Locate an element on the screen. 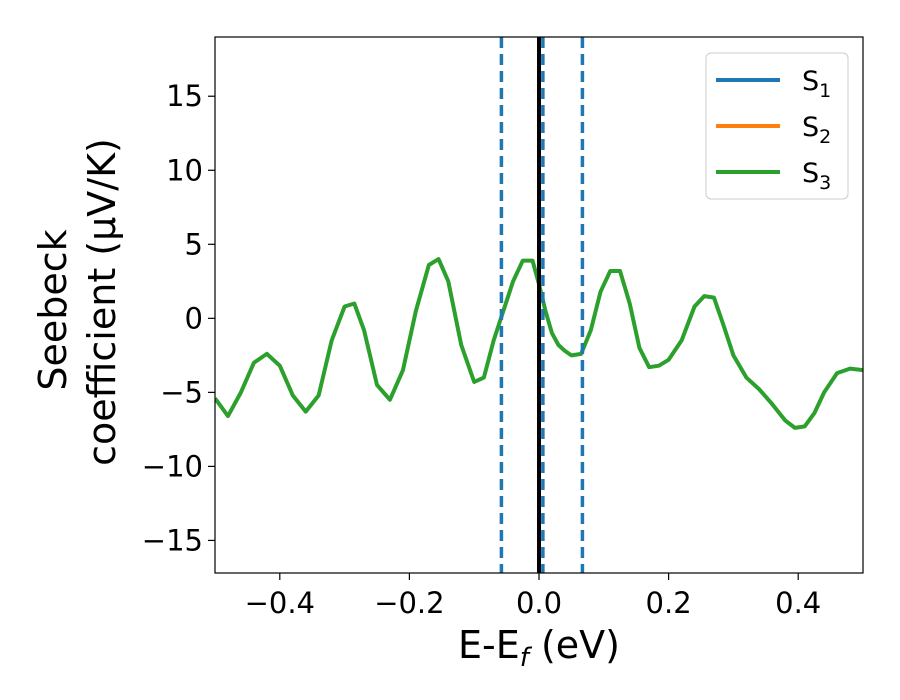 Image resolution: width=900 pixels, height=700 pixels. x-axis-label: E-Ef (eV) is located at coordinates (539, 648).